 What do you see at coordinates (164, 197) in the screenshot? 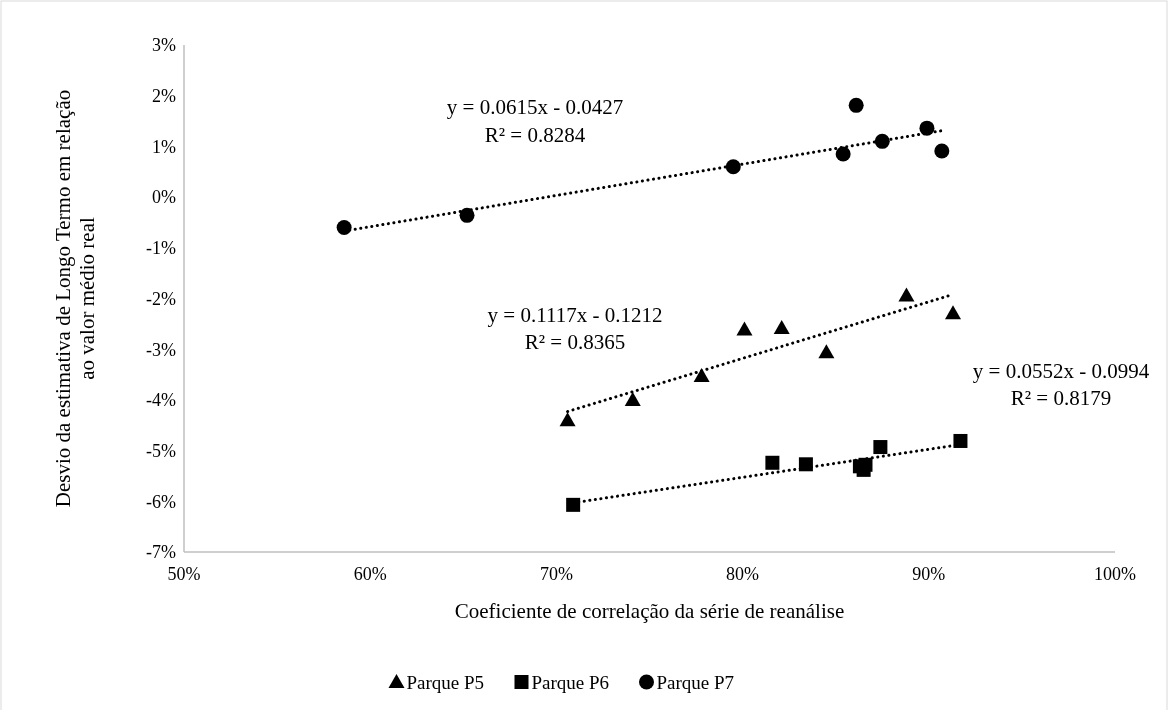
I see `y-tick-label: 0%` at bounding box center [164, 197].